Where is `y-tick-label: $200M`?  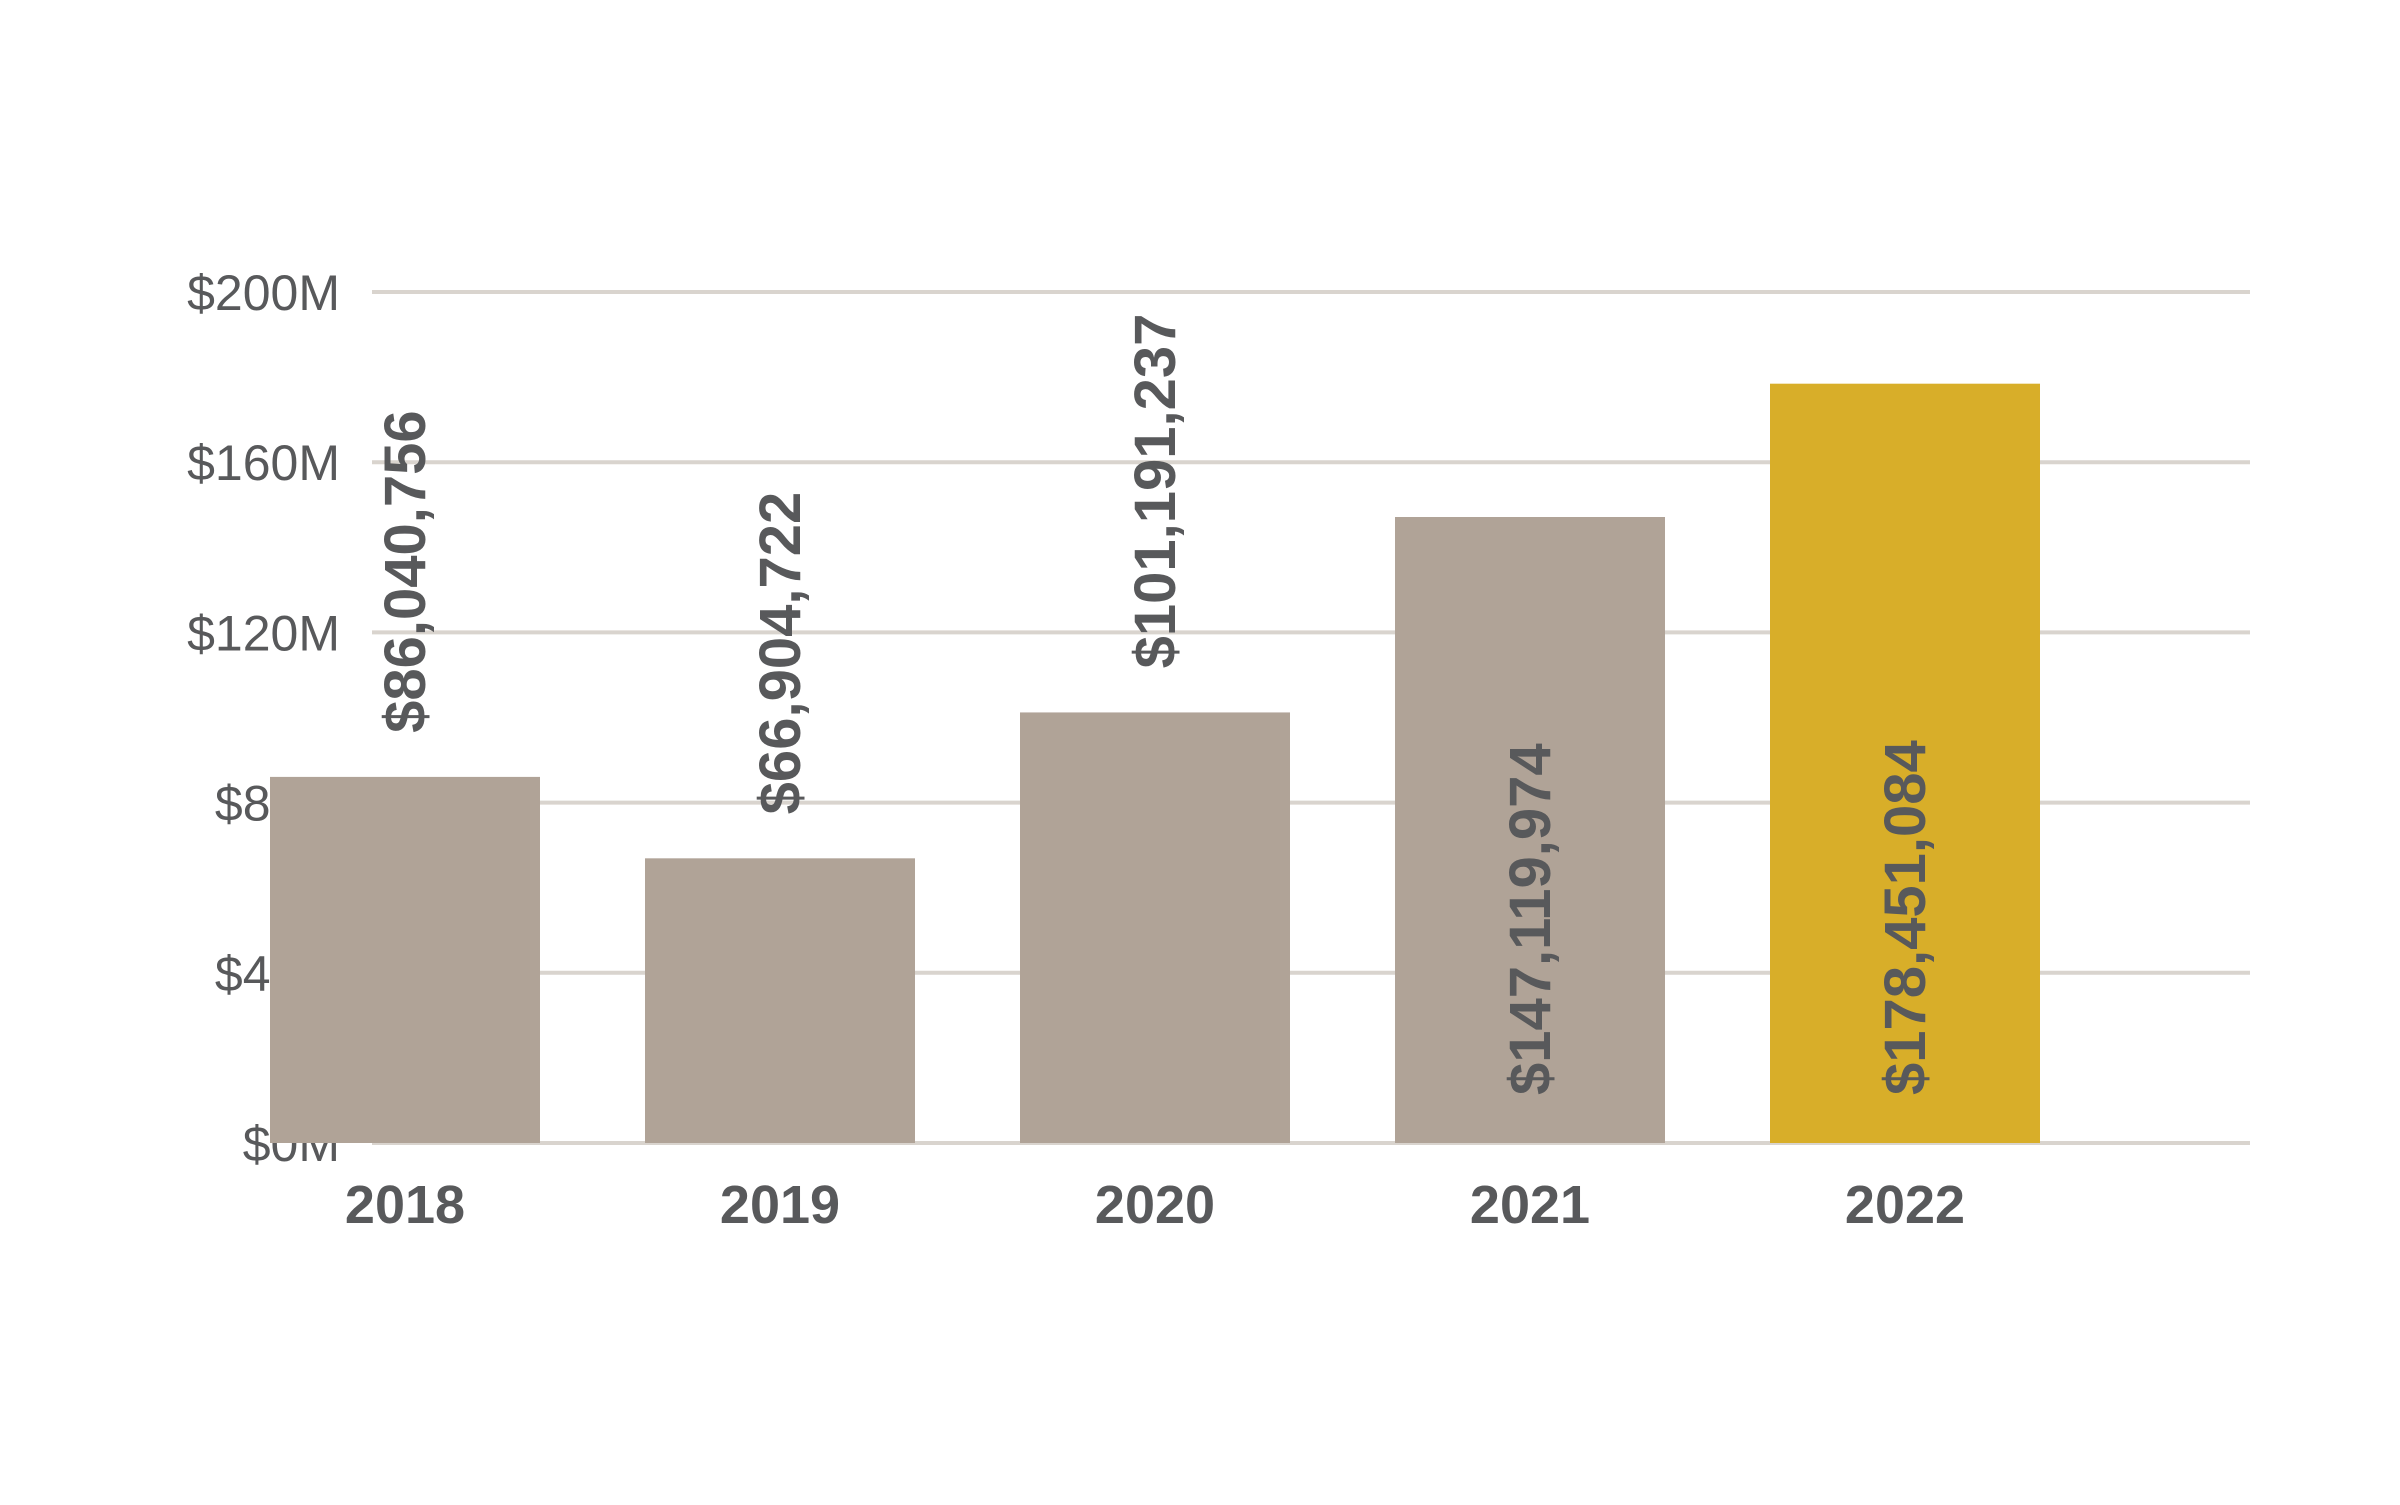
y-tick-label: $200M is located at coordinates (263, 293).